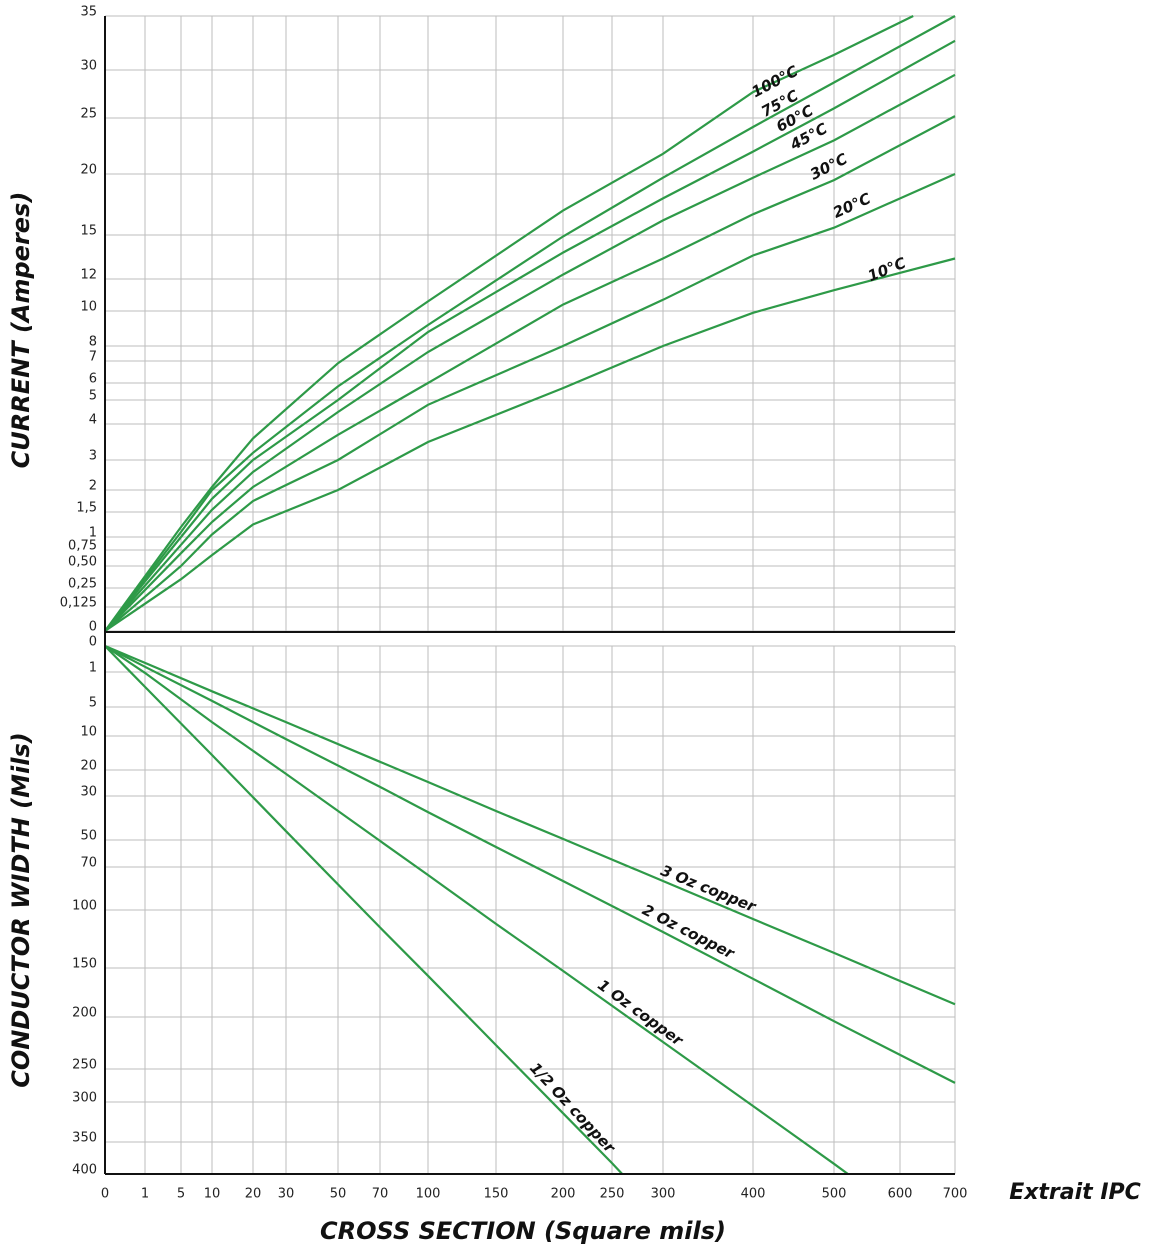  What do you see at coordinates (93, 486) in the screenshot?
I see `y-tick-label: 2` at bounding box center [93, 486].